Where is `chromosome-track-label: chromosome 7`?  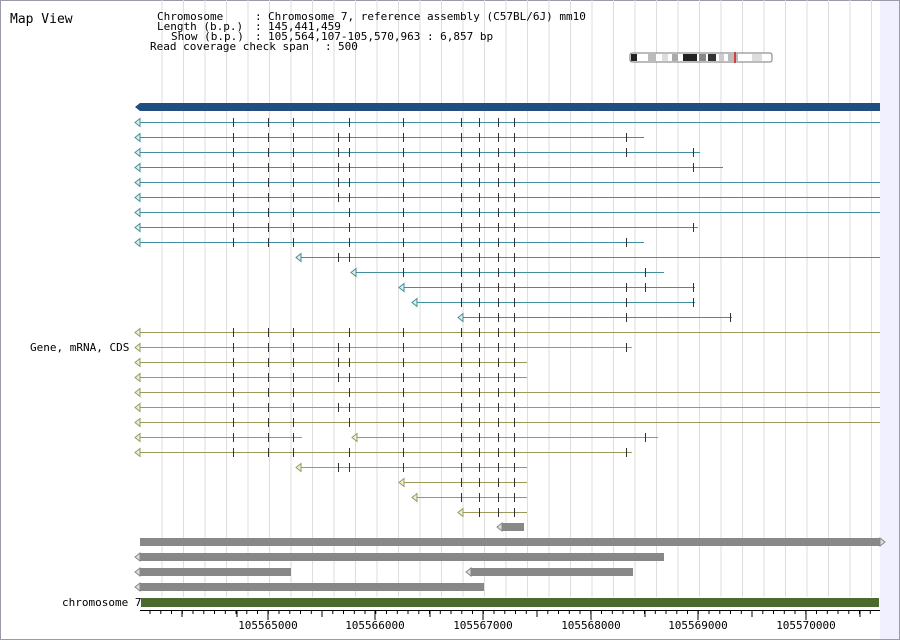 chromosome-track-label: chromosome 7 is located at coordinates (101, 602).